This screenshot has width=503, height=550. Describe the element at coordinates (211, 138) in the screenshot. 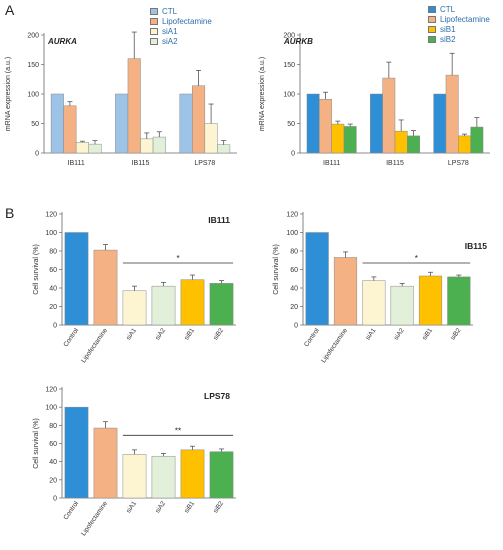

I see `bar-siA1-LPS78` at that location.